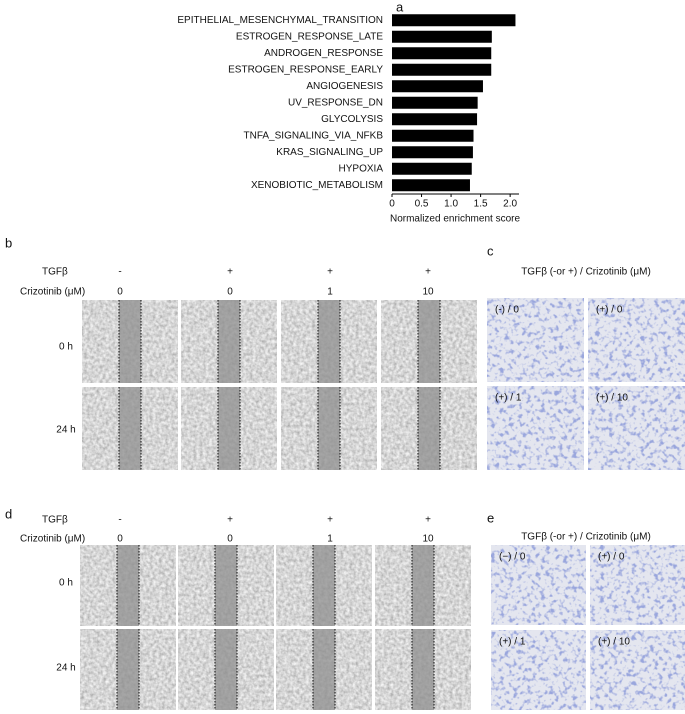  Describe the element at coordinates (510, 204) in the screenshot. I see `x-tick-label: 2.0` at that location.